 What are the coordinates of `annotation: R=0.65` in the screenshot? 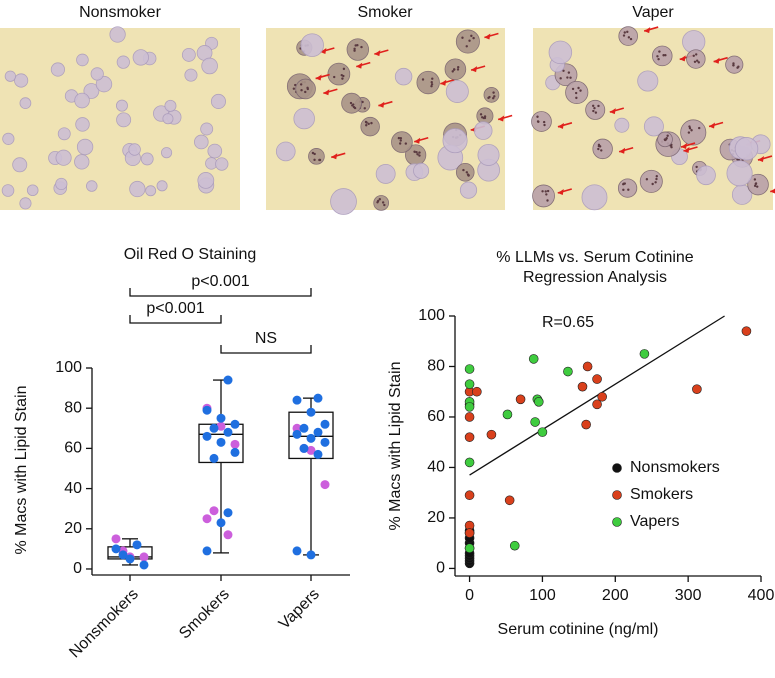 It's located at (568, 322).